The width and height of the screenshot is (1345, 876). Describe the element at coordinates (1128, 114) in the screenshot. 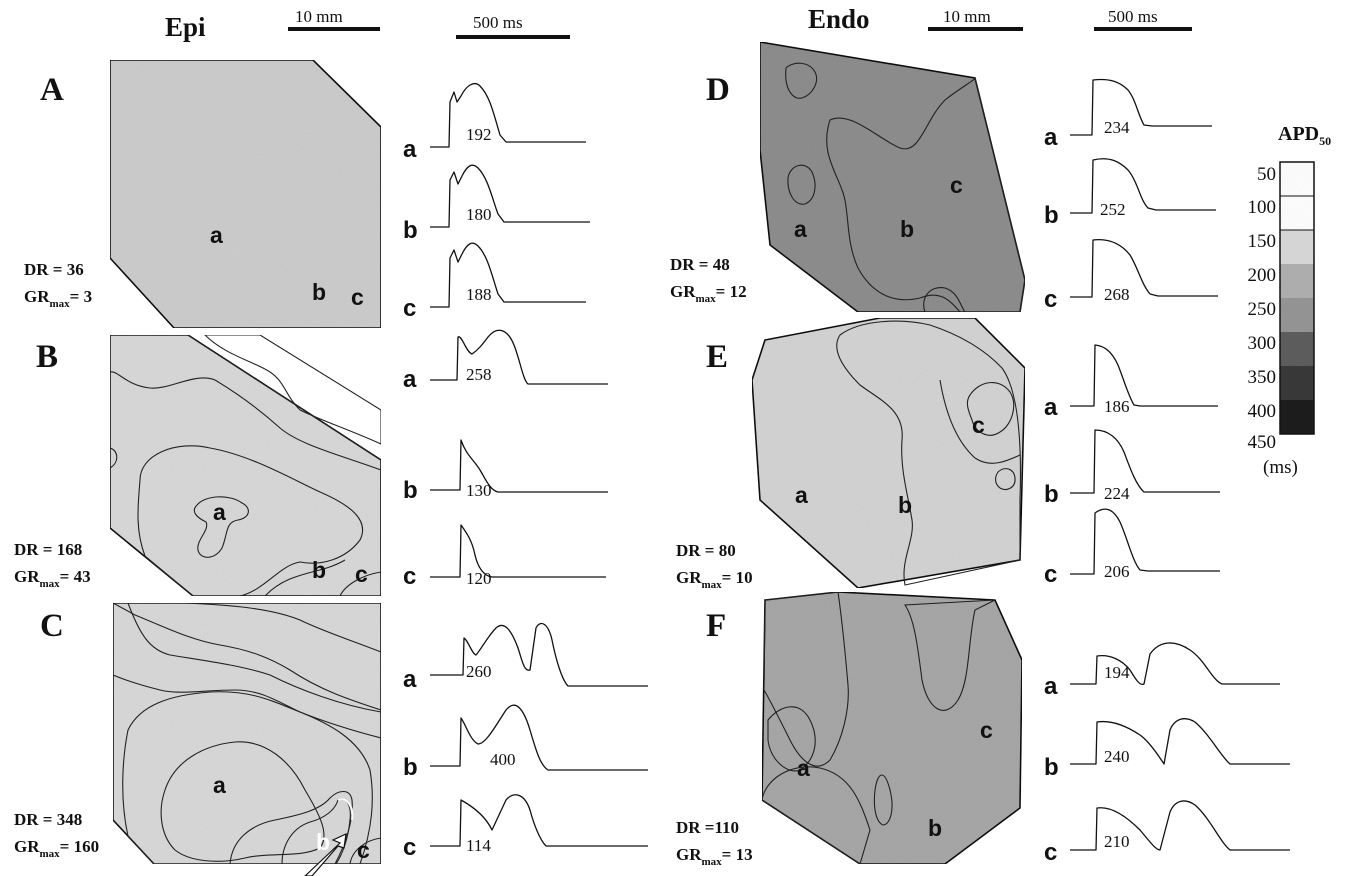

I see `trace-d-a: a 234` at that location.